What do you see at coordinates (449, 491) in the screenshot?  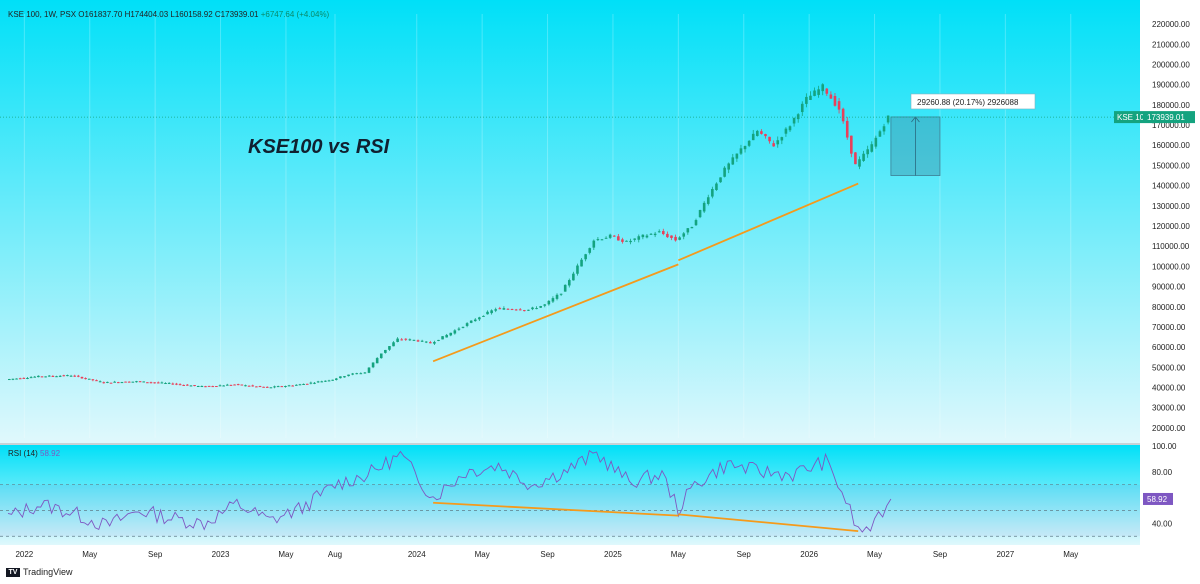 I see `rsi-line` at bounding box center [449, 491].